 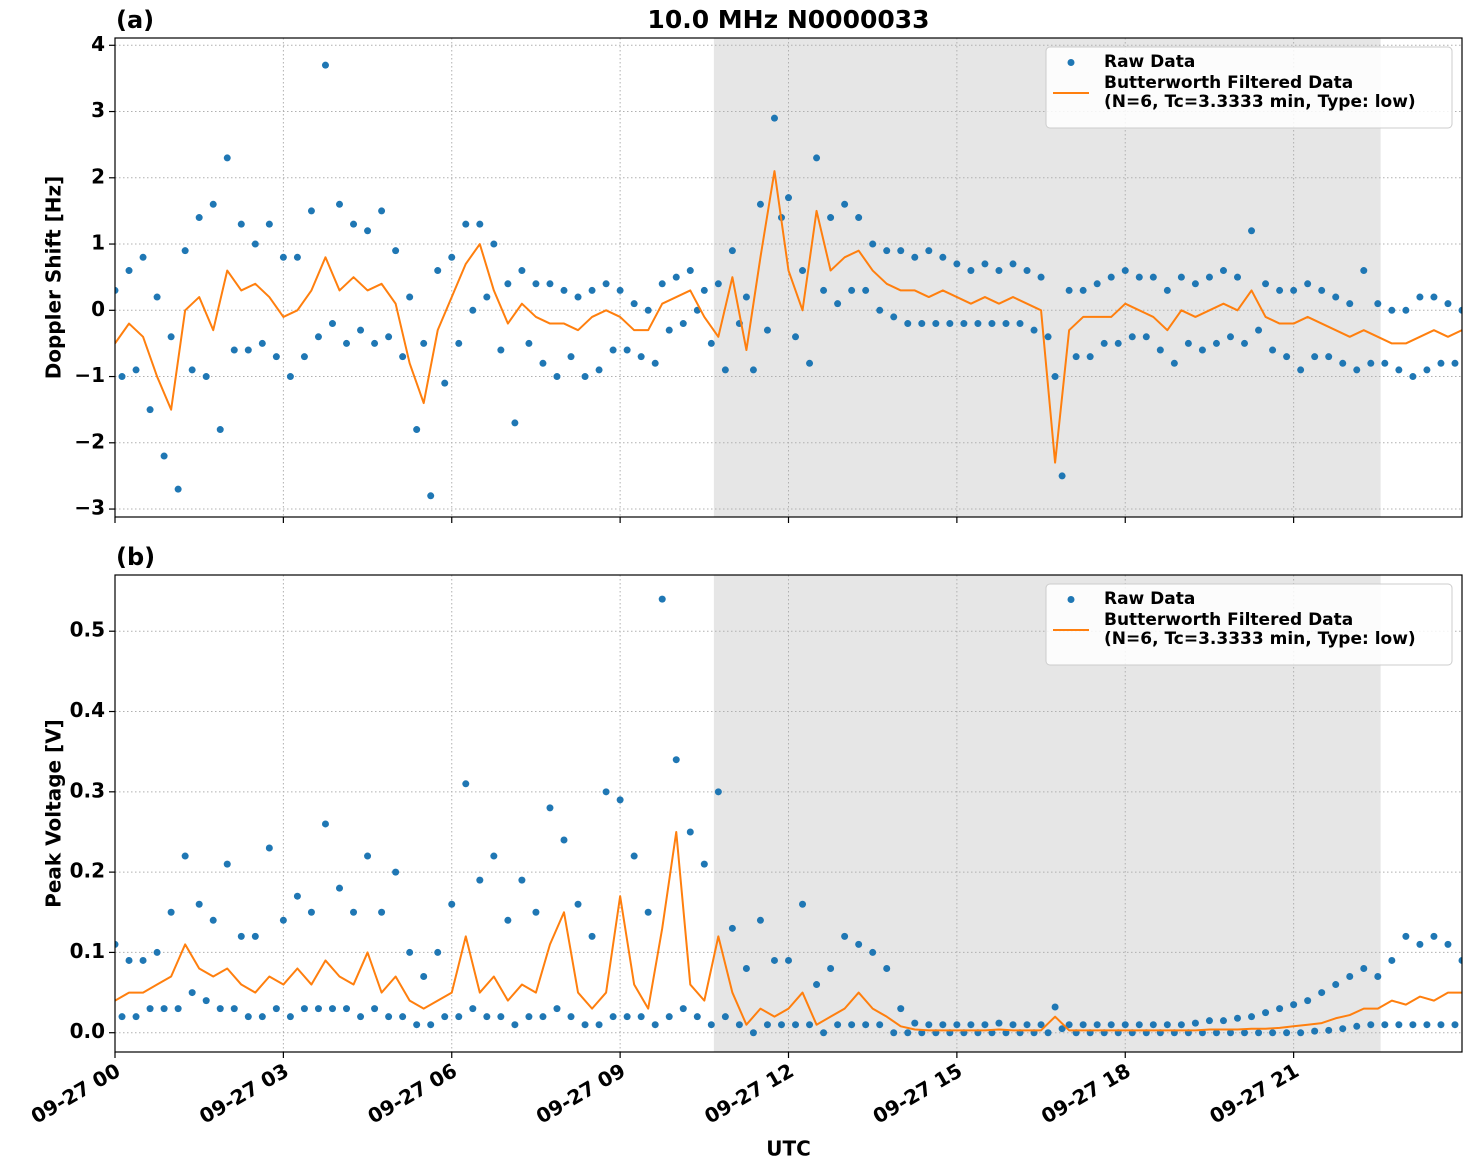 What do you see at coordinates (87, 790) in the screenshot?
I see `y-tick-label: 0.3` at bounding box center [87, 790].